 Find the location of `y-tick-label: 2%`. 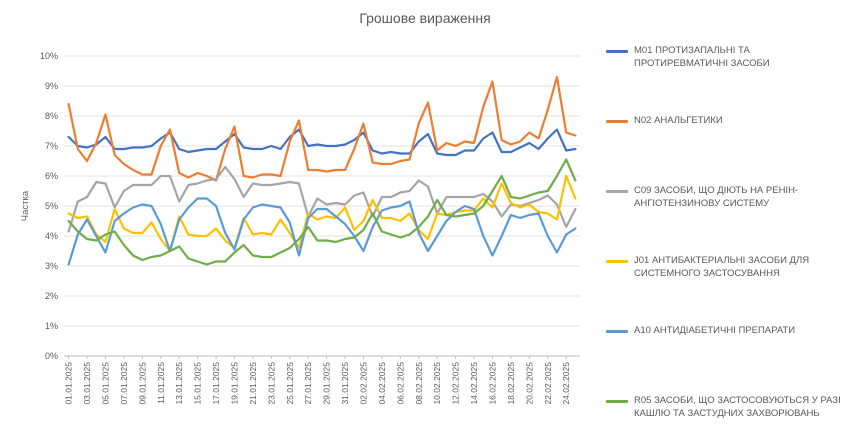

y-tick-label: 2% is located at coordinates (51, 296).